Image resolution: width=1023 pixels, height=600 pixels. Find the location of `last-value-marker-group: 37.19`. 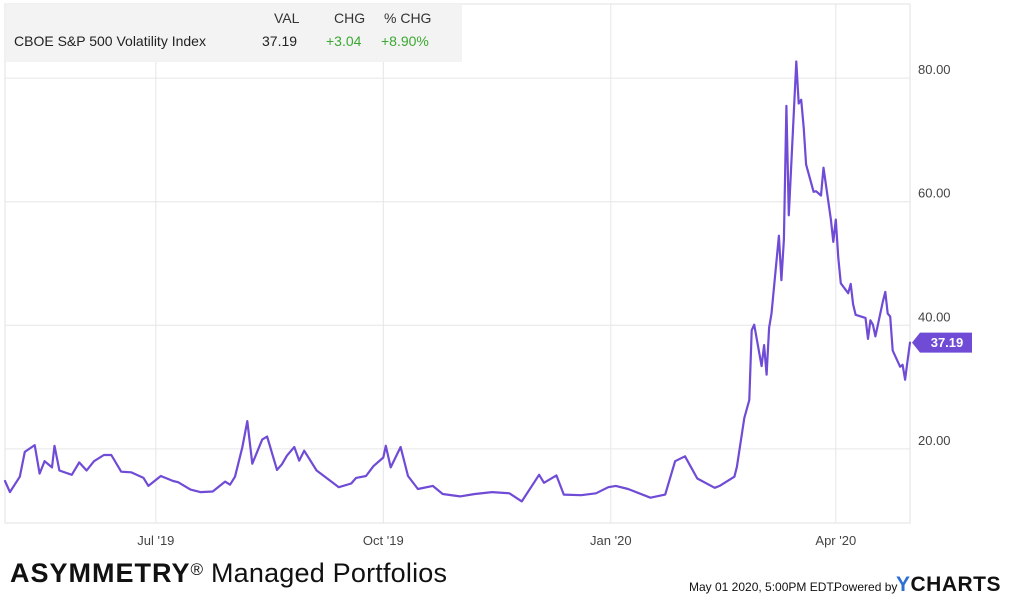

last-value-marker-group: 37.19 is located at coordinates (942, 342).